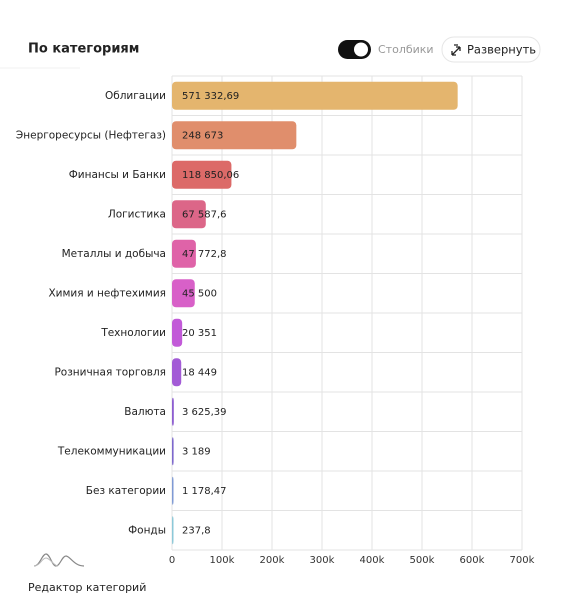 This screenshot has height=613, width=584. I want to click on value-label: 67 587,6, so click(204, 214).